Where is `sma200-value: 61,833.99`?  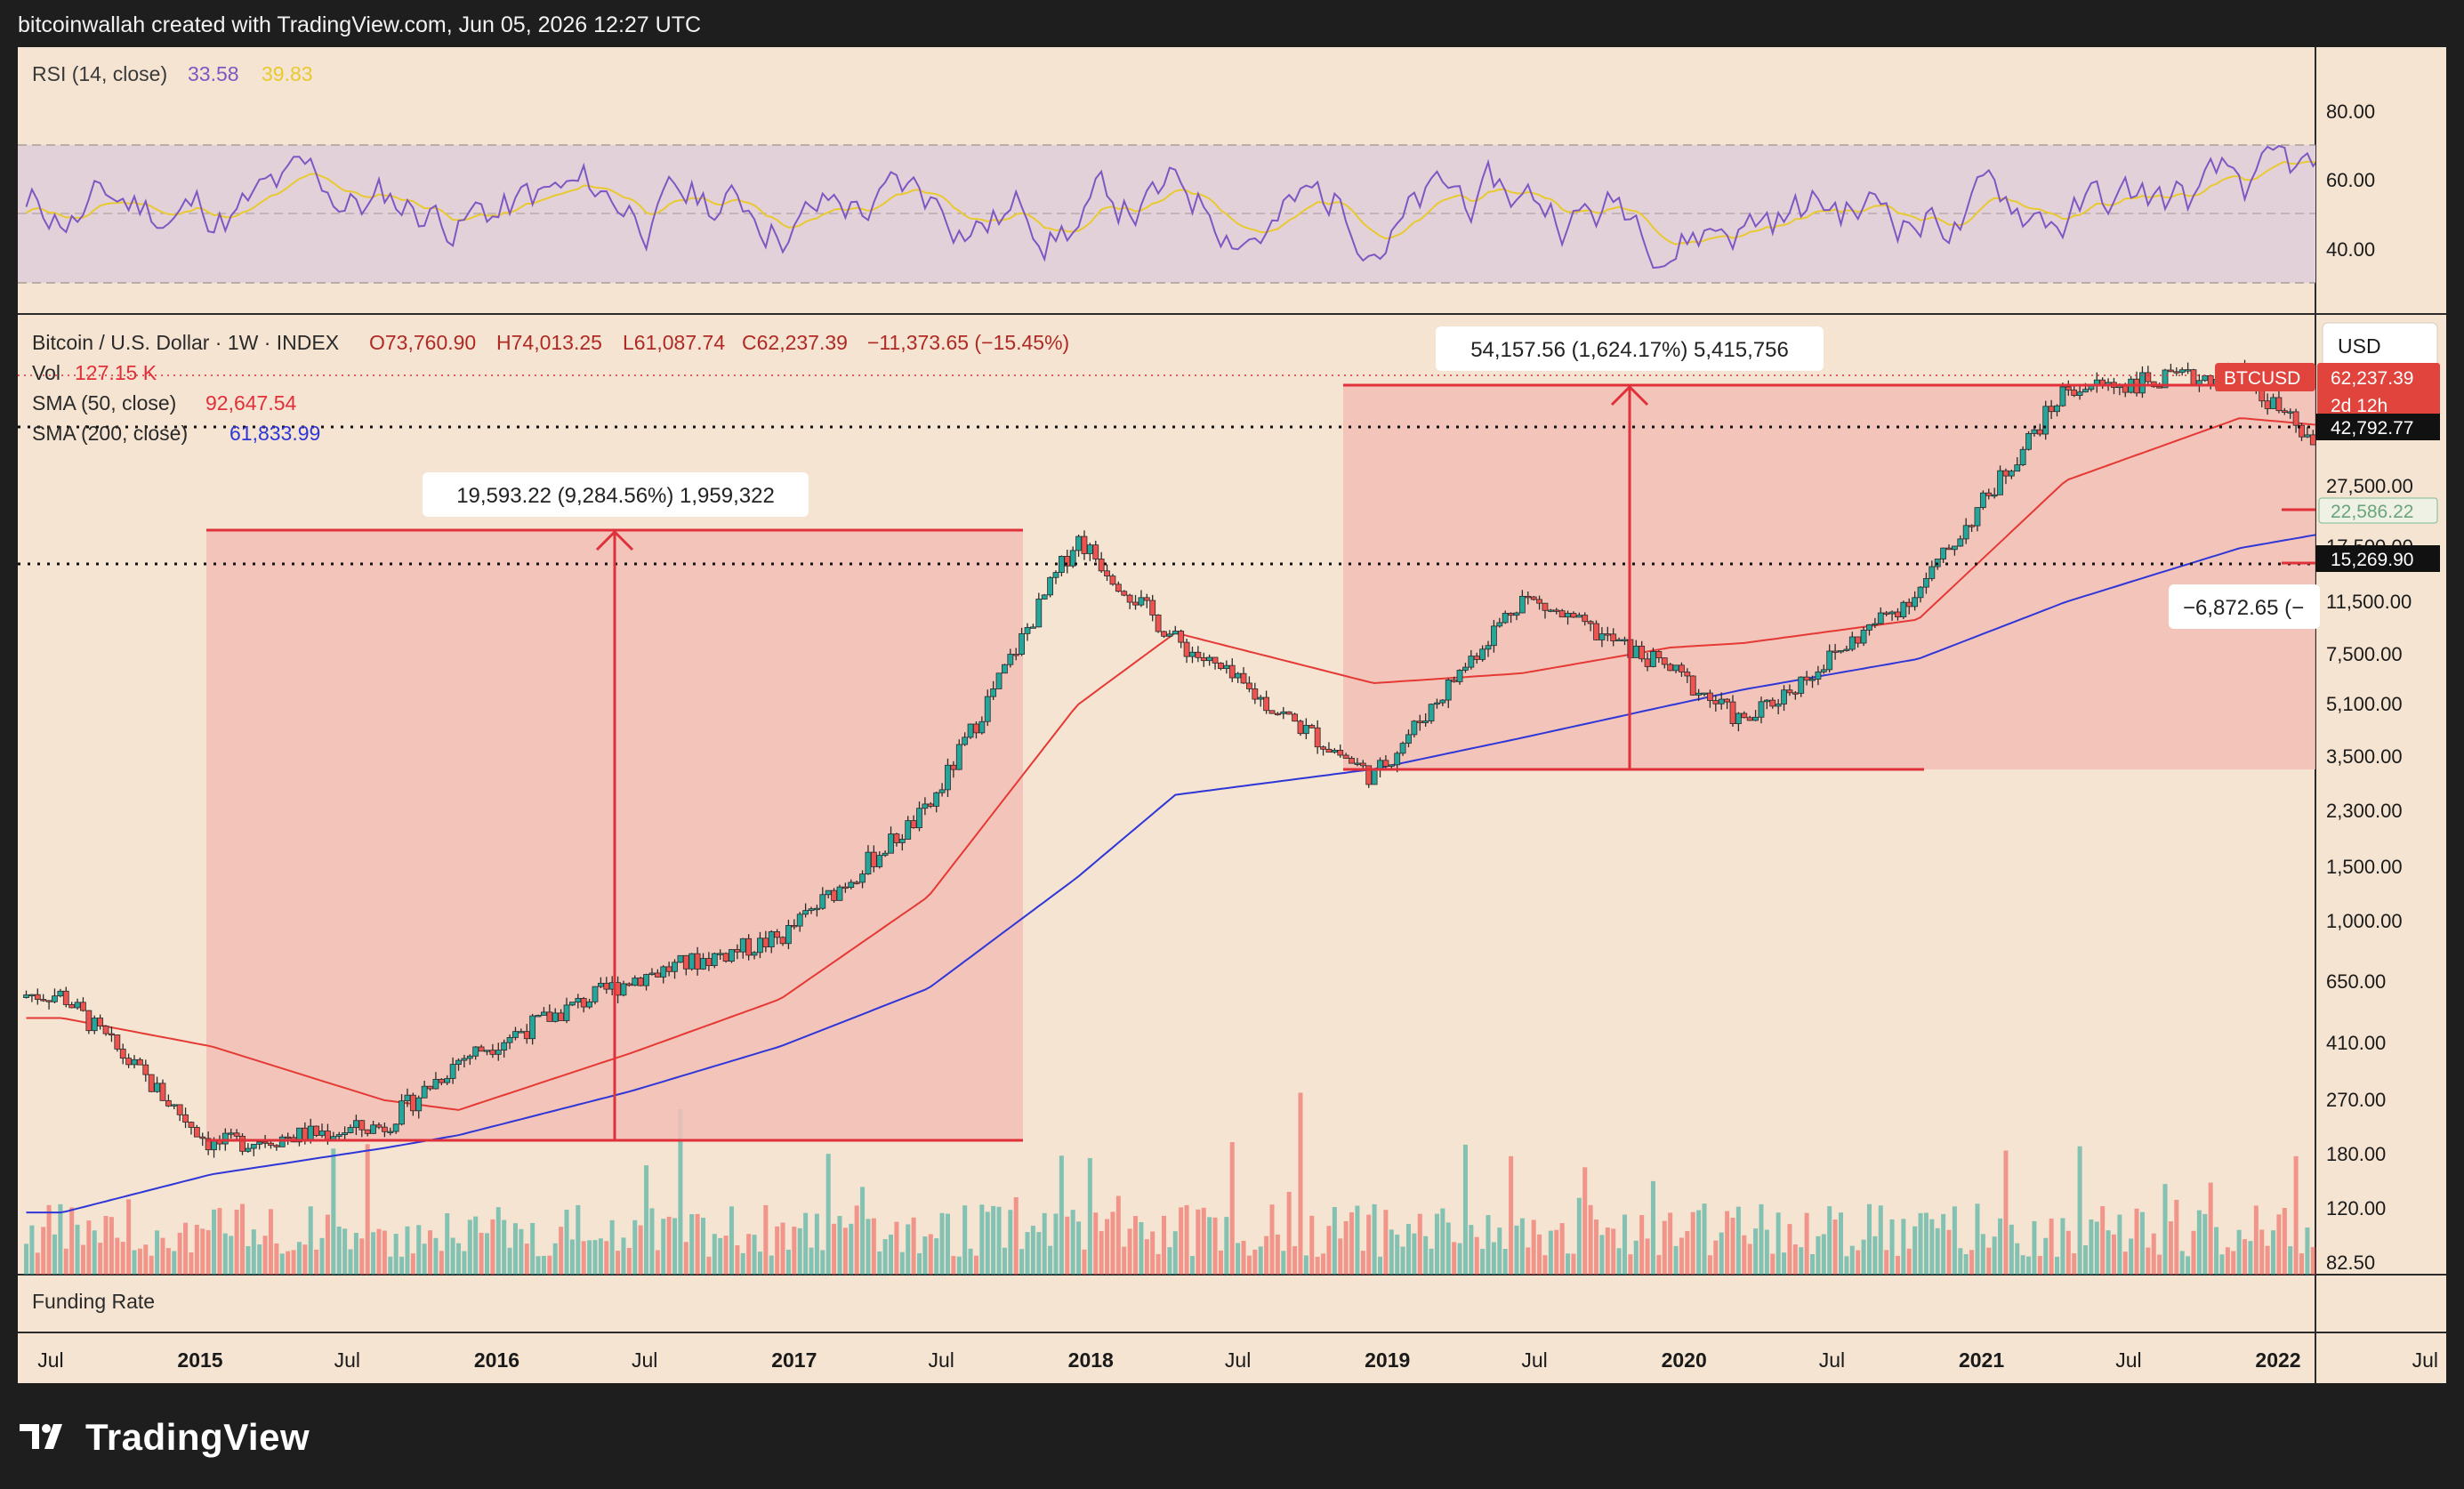
sma200-value: 61,833.99 is located at coordinates (274, 433).